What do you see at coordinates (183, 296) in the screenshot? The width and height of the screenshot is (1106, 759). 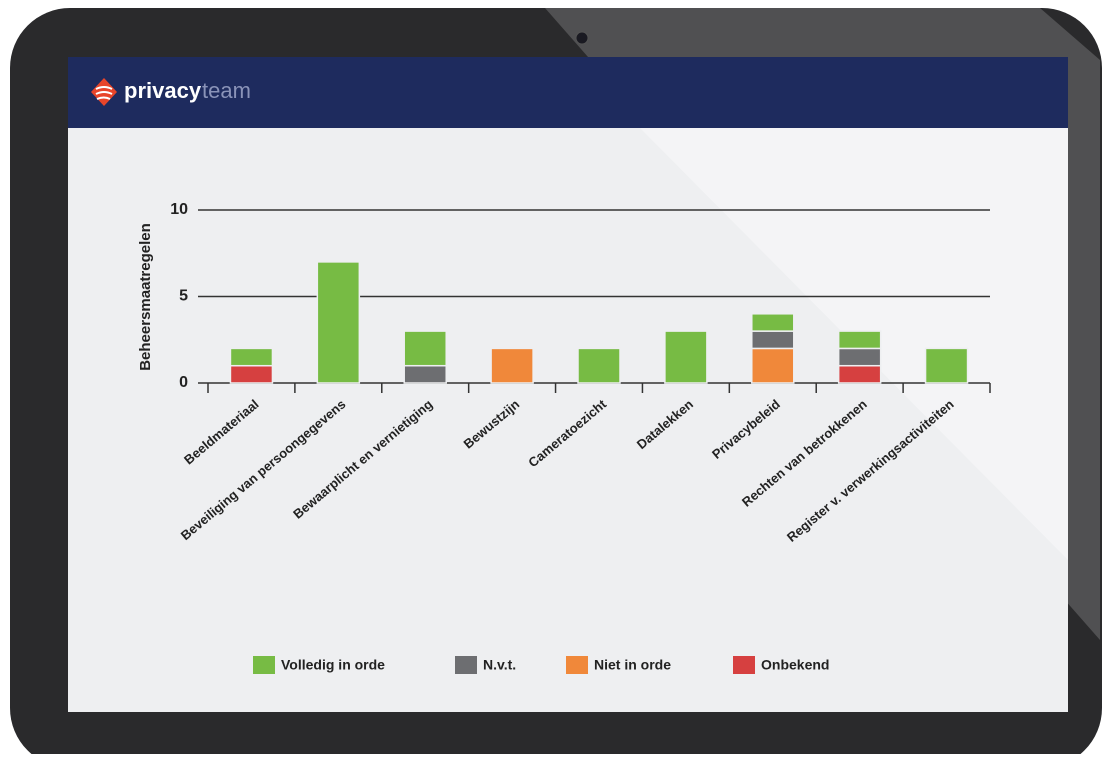 I see `y-tick-label: 5` at bounding box center [183, 296].